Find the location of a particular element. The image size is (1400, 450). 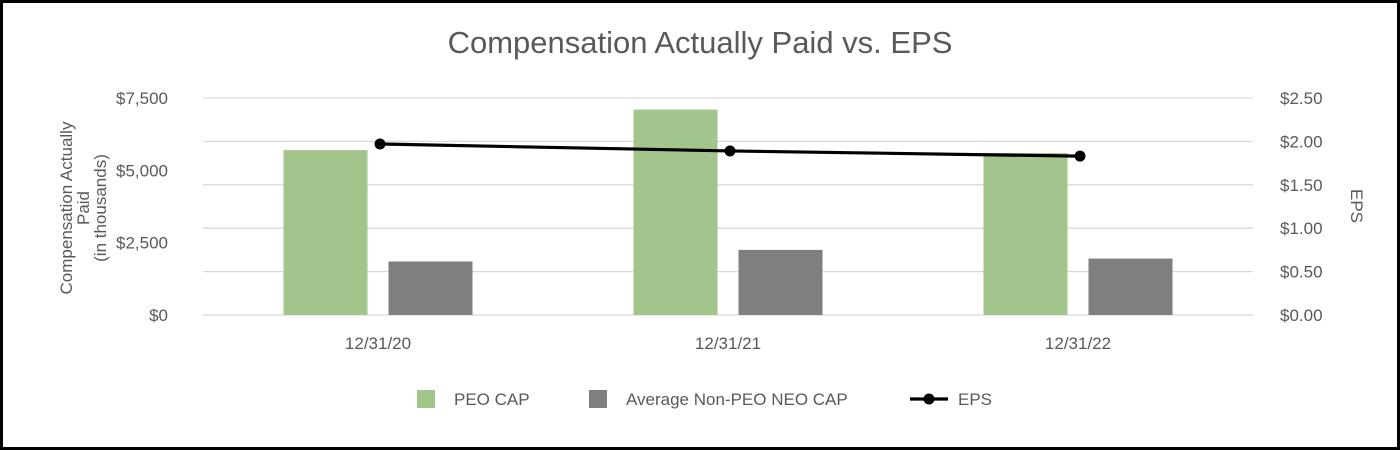

x-tick-label: 12/31/20 is located at coordinates (378, 343).